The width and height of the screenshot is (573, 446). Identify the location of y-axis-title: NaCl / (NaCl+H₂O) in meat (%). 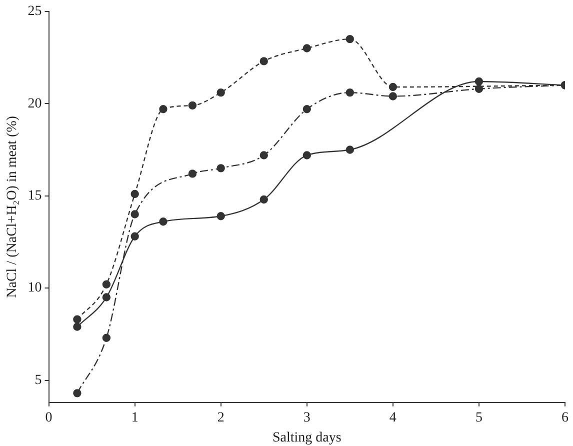
(12, 207).